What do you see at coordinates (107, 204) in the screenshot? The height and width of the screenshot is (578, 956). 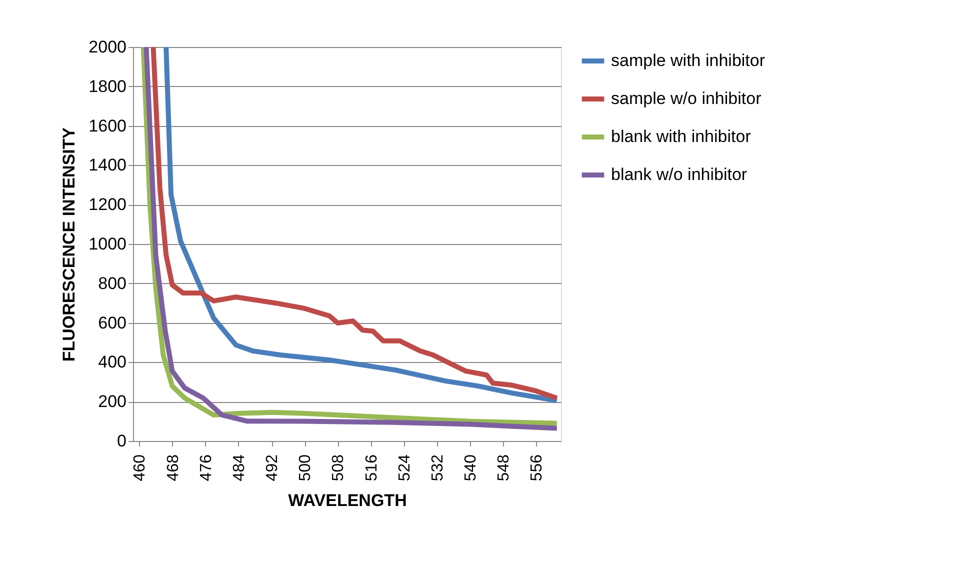 I see `y-tick-label: 1200` at bounding box center [107, 204].